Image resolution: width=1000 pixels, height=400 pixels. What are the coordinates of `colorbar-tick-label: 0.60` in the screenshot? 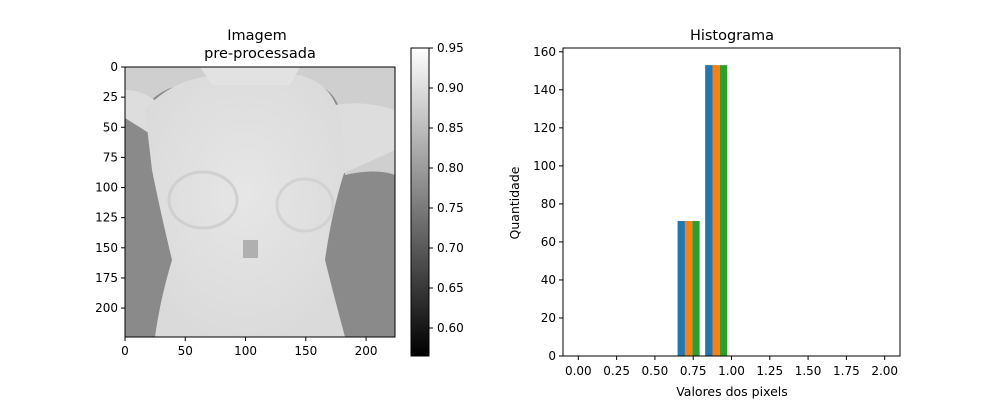 It's located at (450, 328).